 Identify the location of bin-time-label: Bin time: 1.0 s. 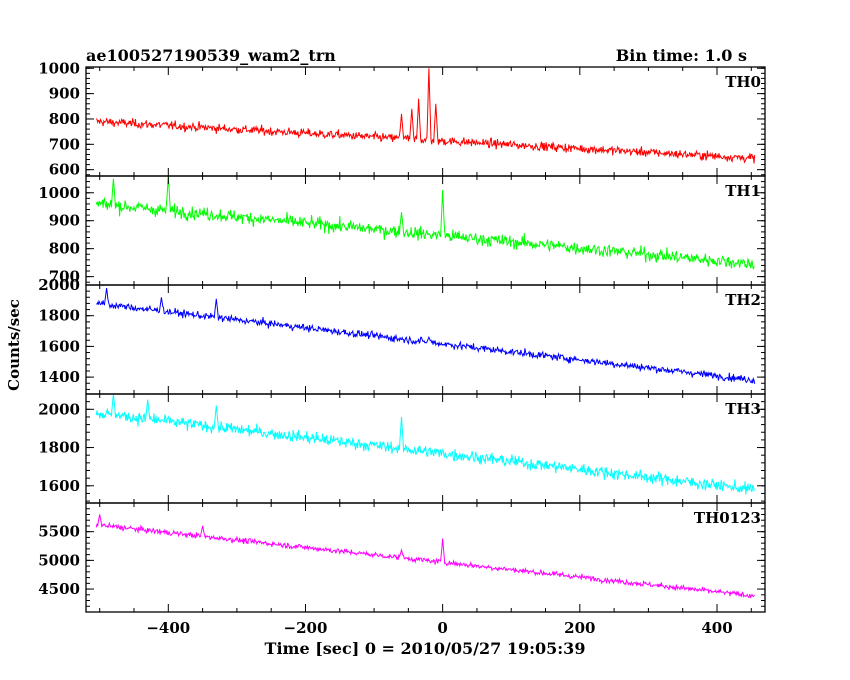
(681, 55).